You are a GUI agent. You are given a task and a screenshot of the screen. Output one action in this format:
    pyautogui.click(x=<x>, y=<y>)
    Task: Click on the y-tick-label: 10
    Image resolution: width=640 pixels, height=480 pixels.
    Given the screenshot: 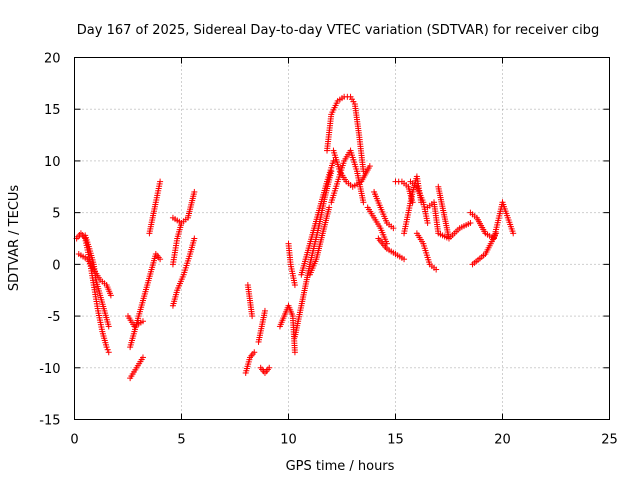 What is the action you would take?
    pyautogui.click(x=52, y=162)
    